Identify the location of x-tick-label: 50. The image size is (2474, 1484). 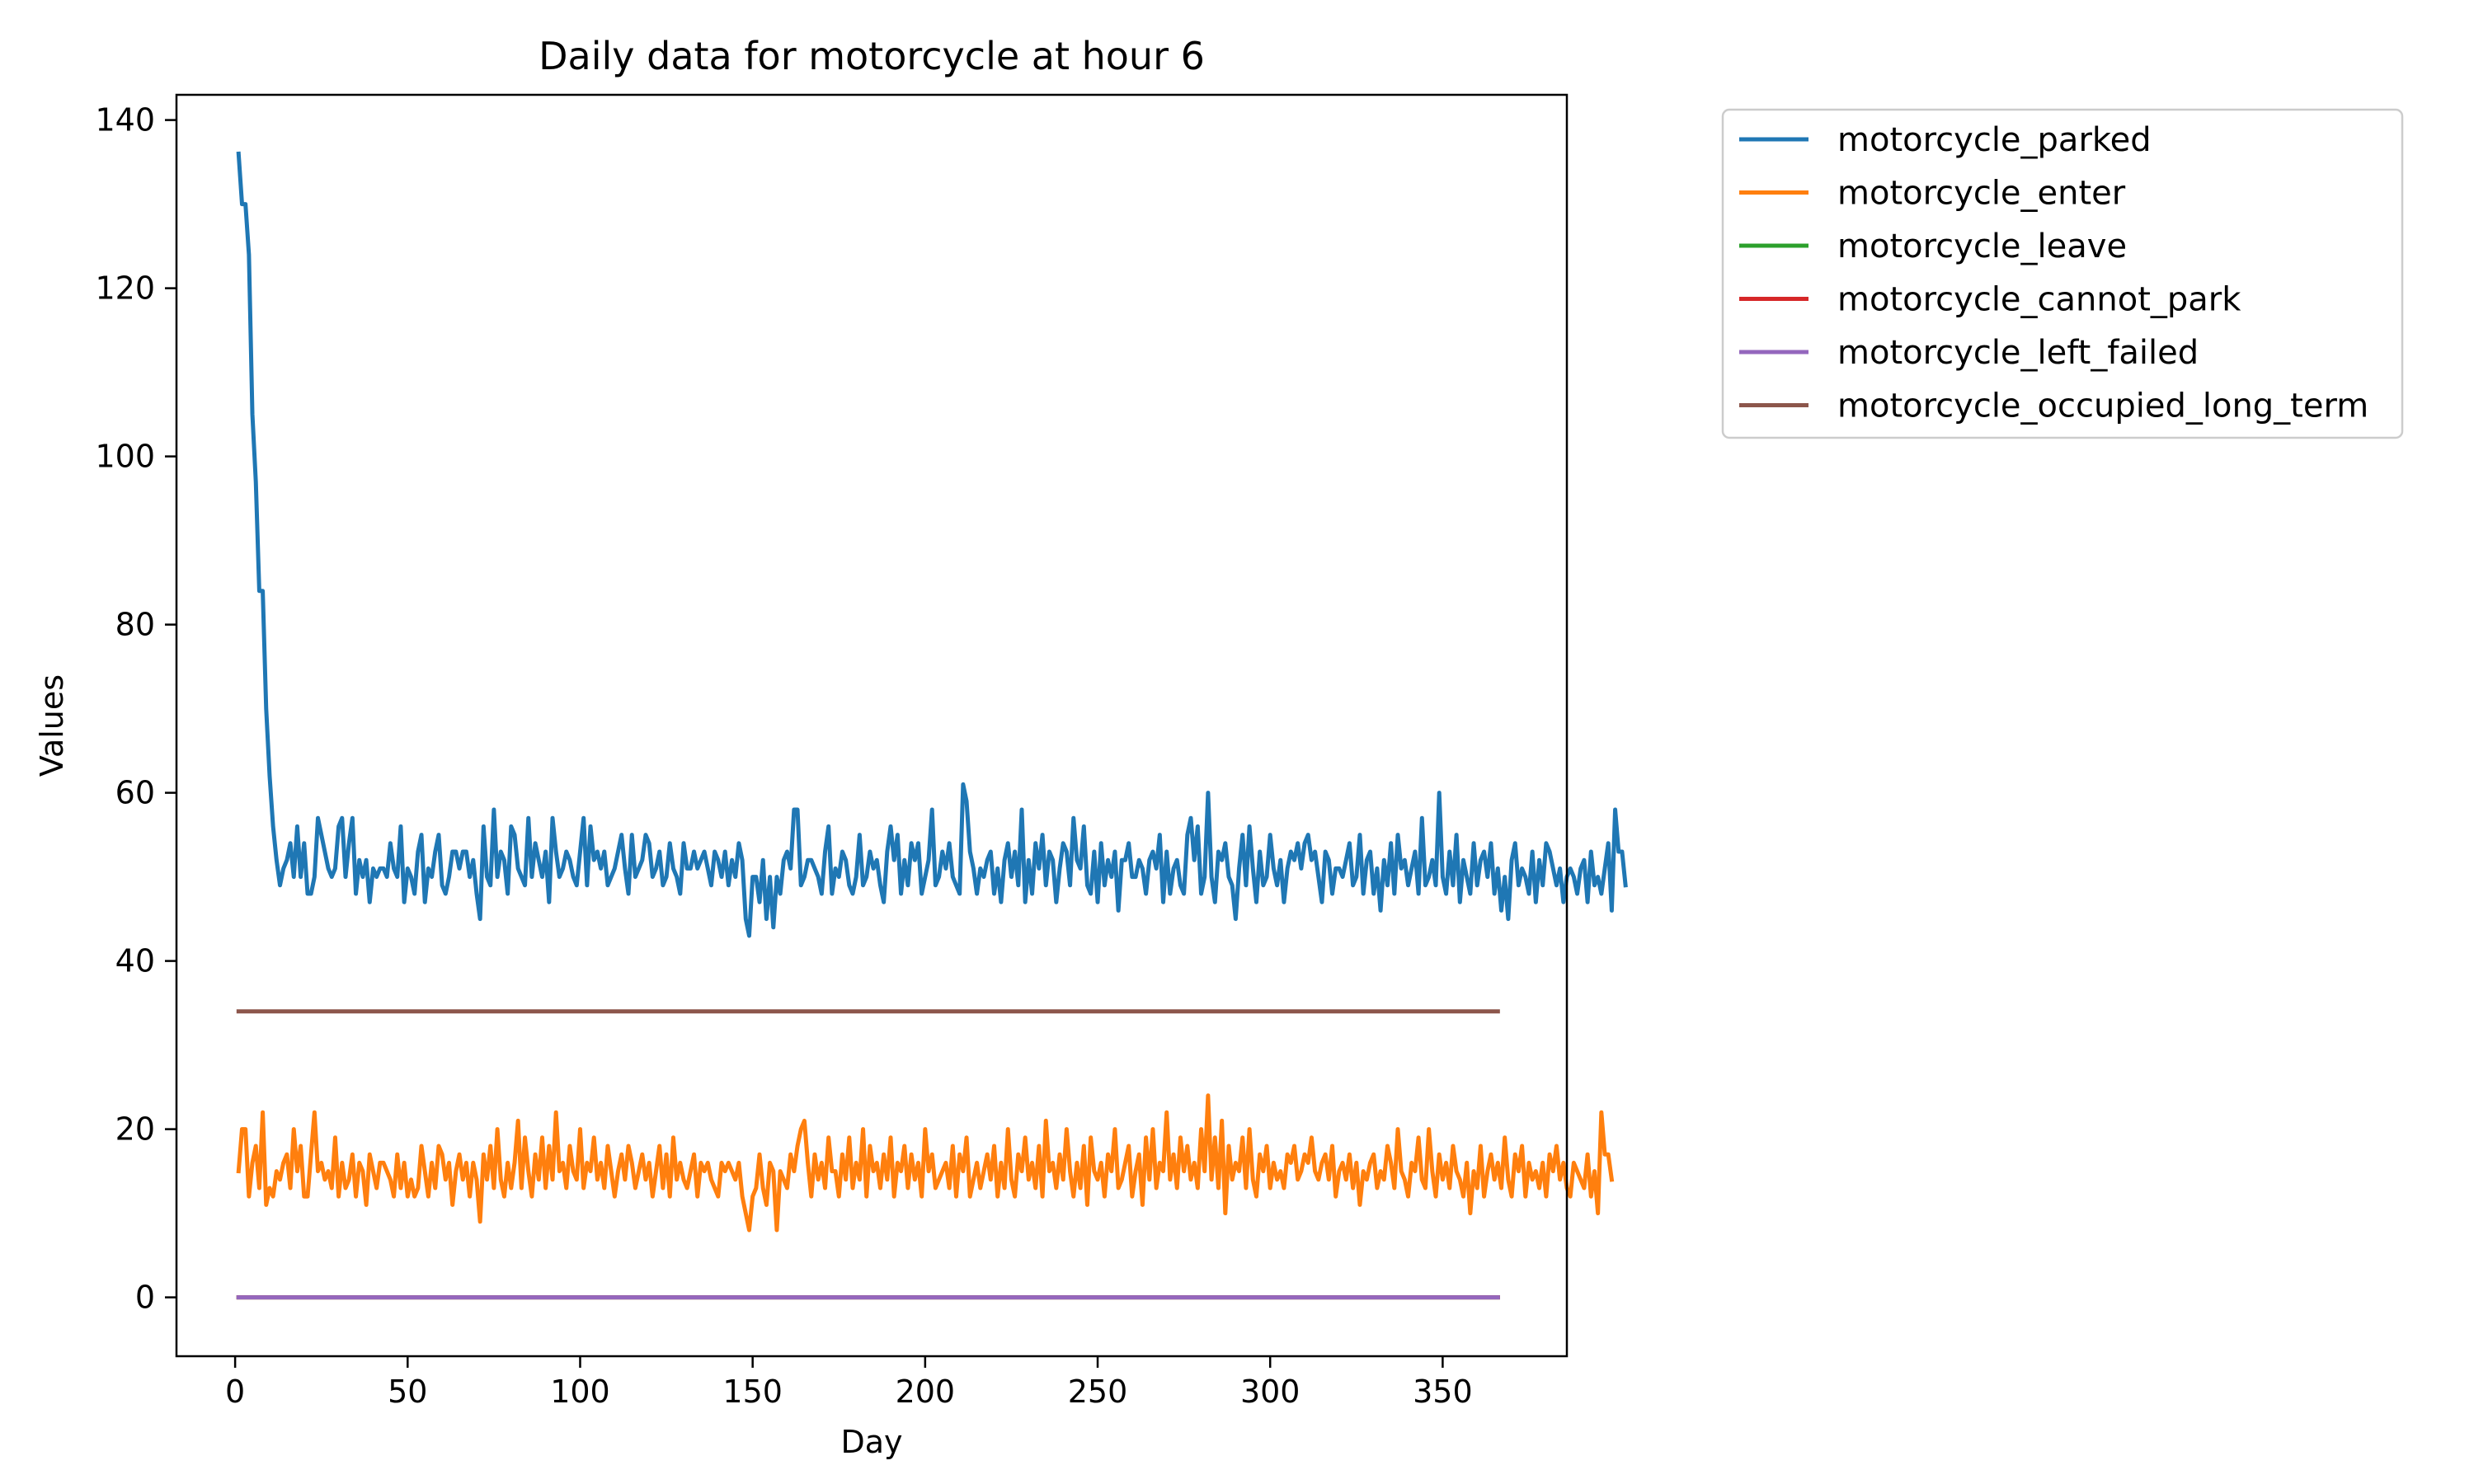
(407, 1392).